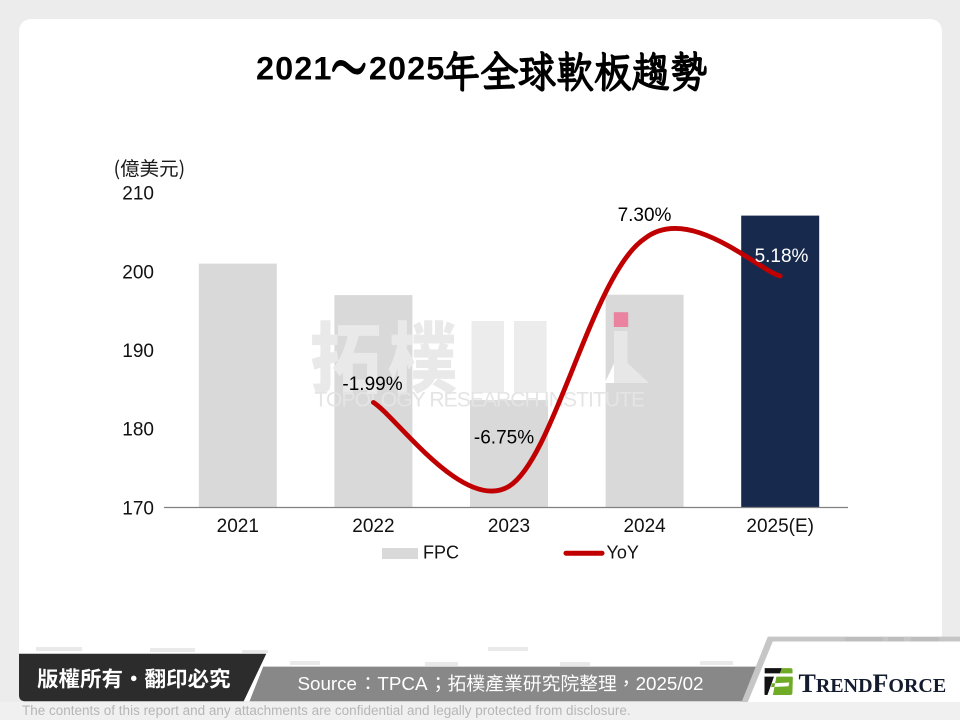 This screenshot has width=960, height=720. What do you see at coordinates (504, 438) in the screenshot?
I see `svg-text: -6.75%` at bounding box center [504, 438].